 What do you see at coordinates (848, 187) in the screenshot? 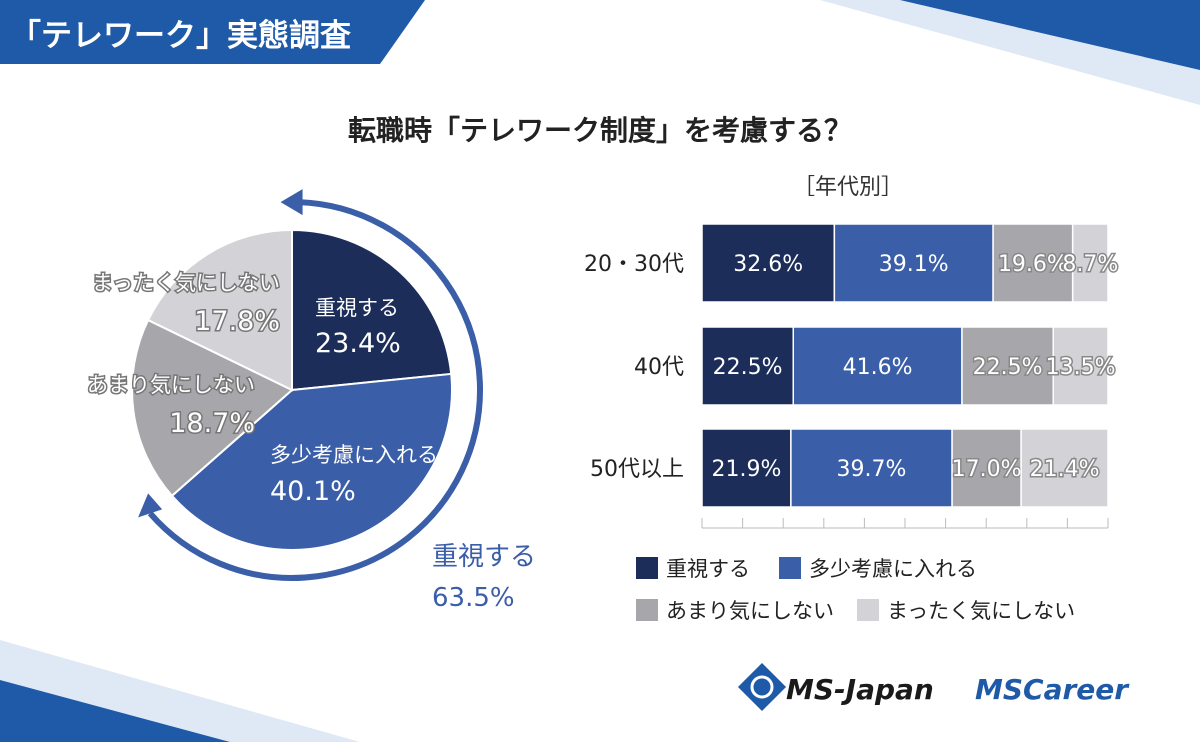
I see `bar-section-label: ［年代別］` at bounding box center [848, 187].